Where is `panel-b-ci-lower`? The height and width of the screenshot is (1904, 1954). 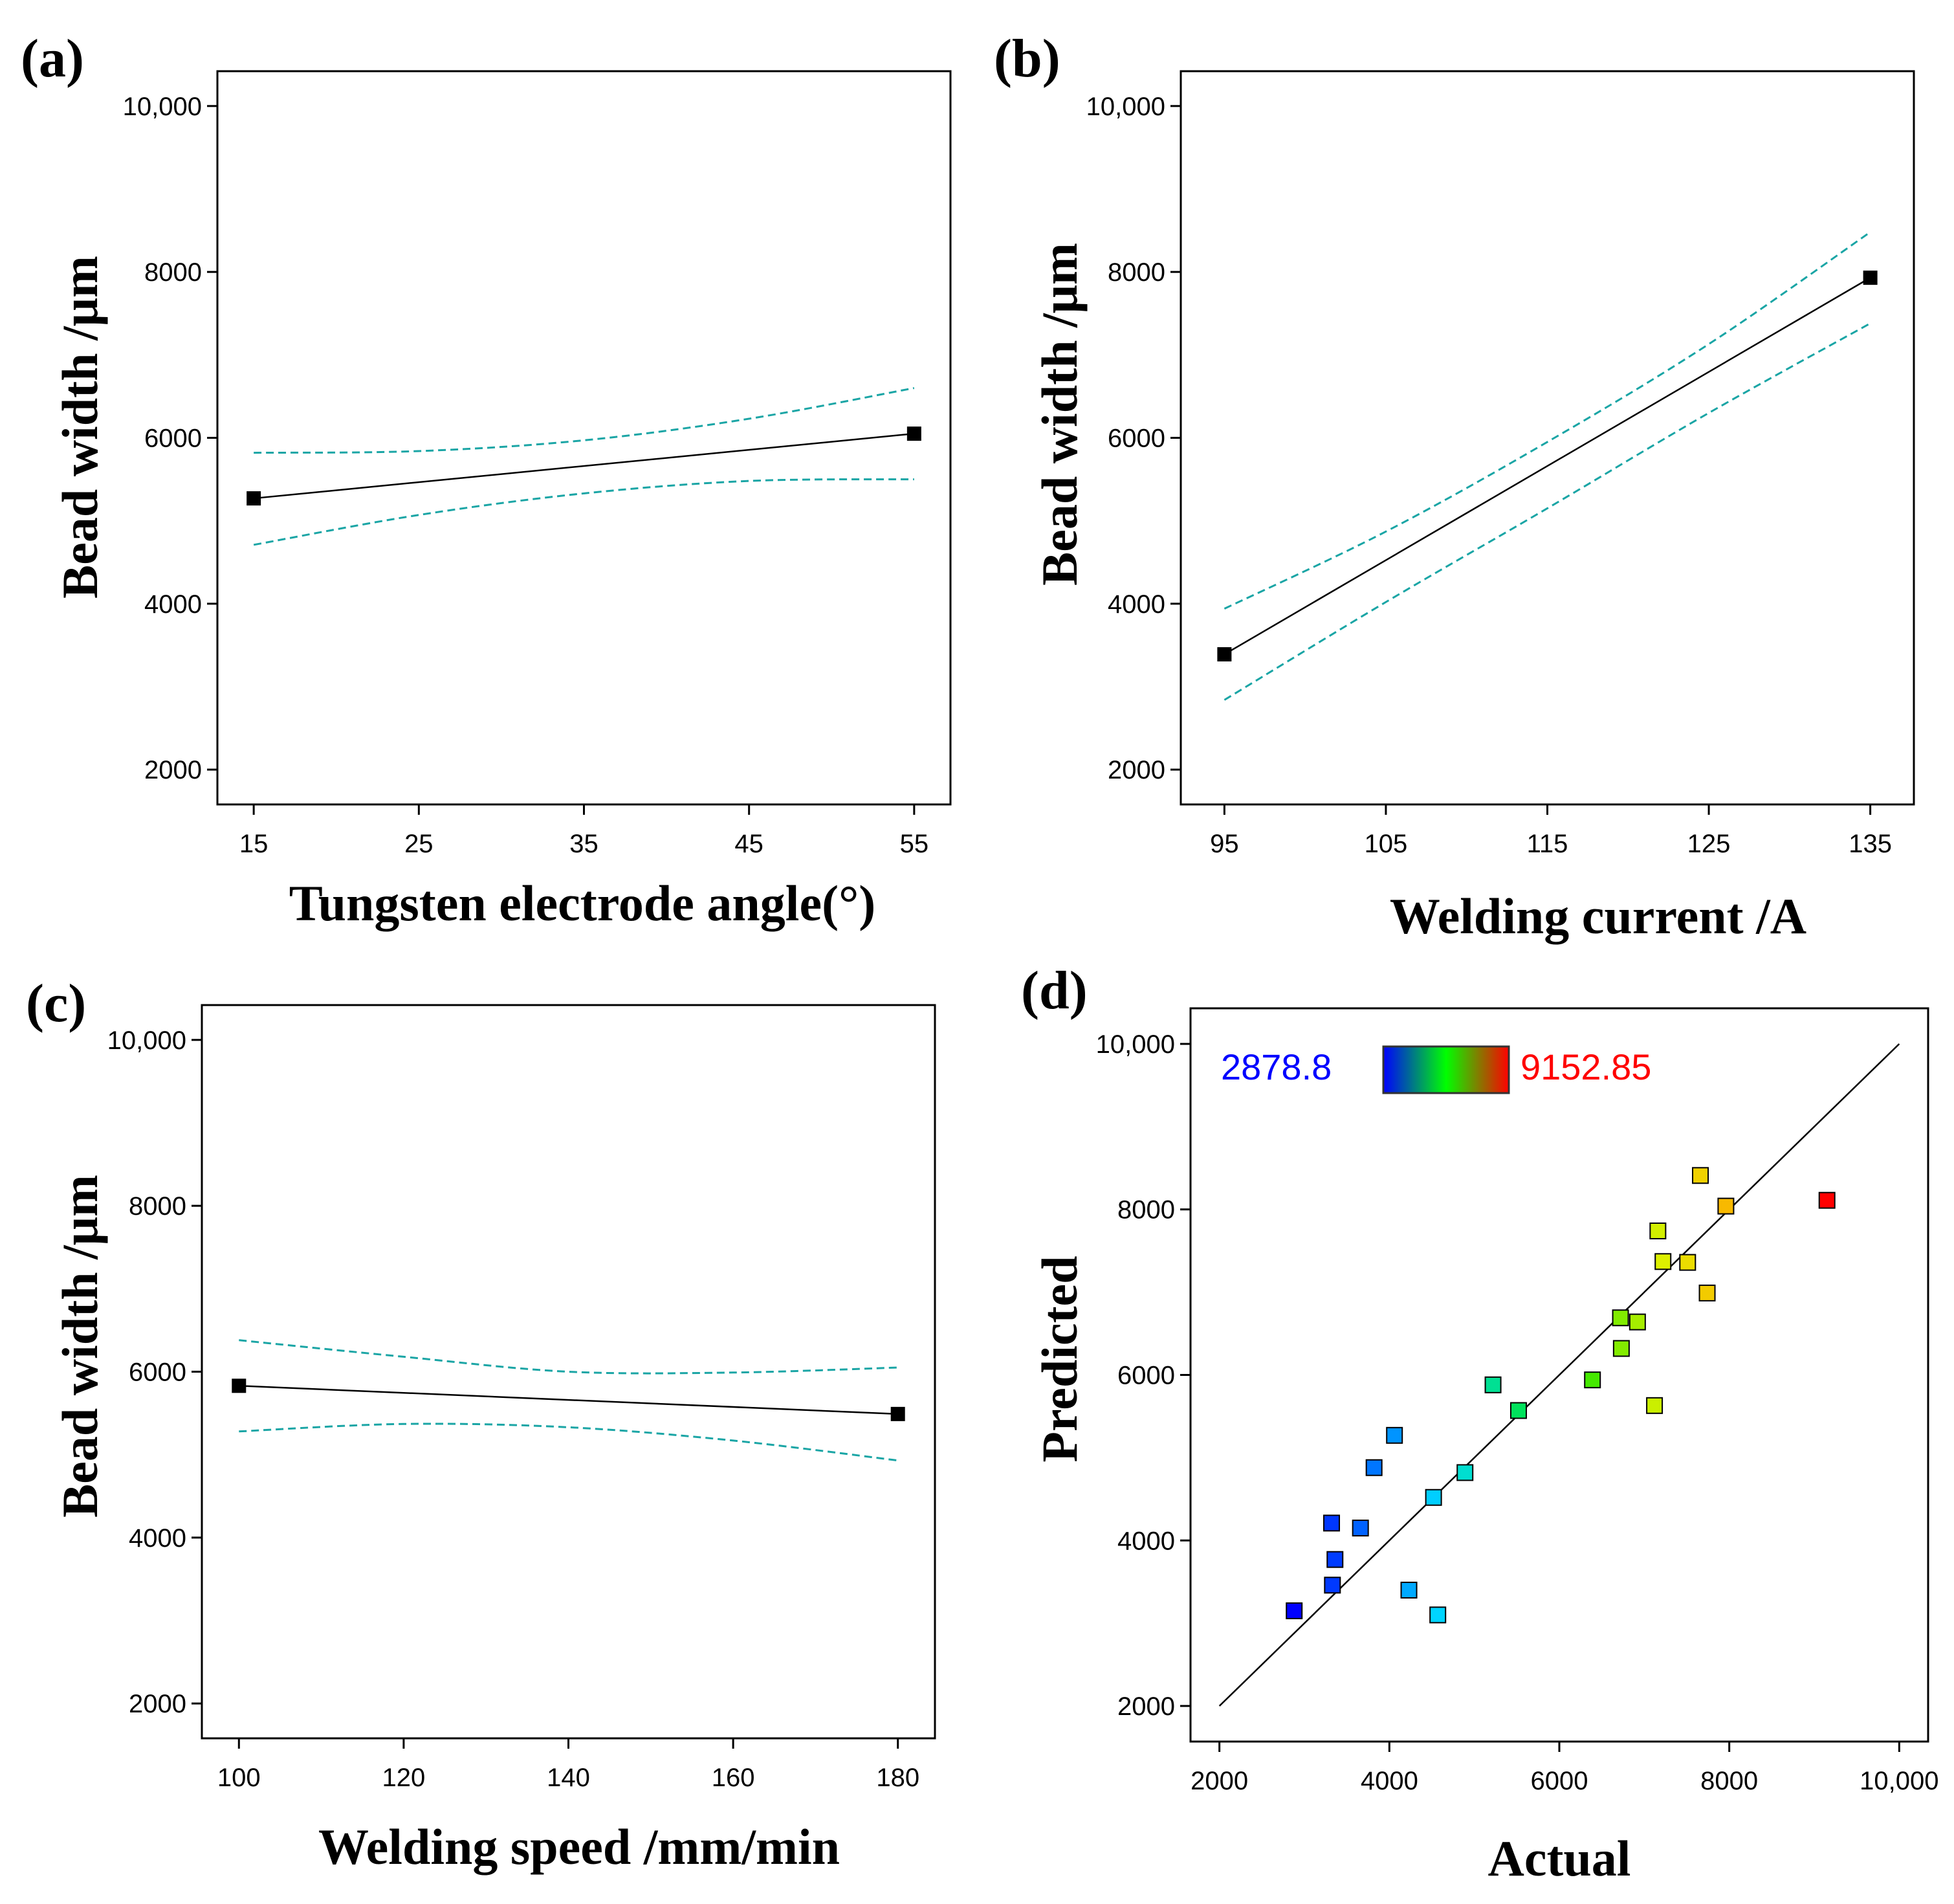
panel-b-ci-lower is located at coordinates (1547, 511).